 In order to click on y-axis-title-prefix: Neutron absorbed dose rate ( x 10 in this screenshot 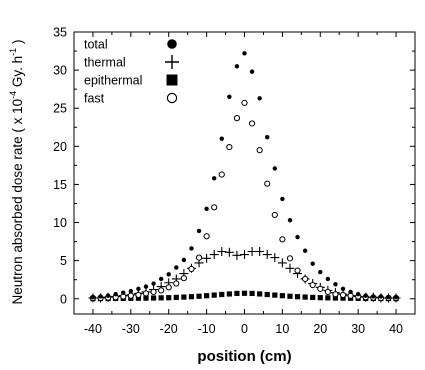, I will do `click(17, 202)`.